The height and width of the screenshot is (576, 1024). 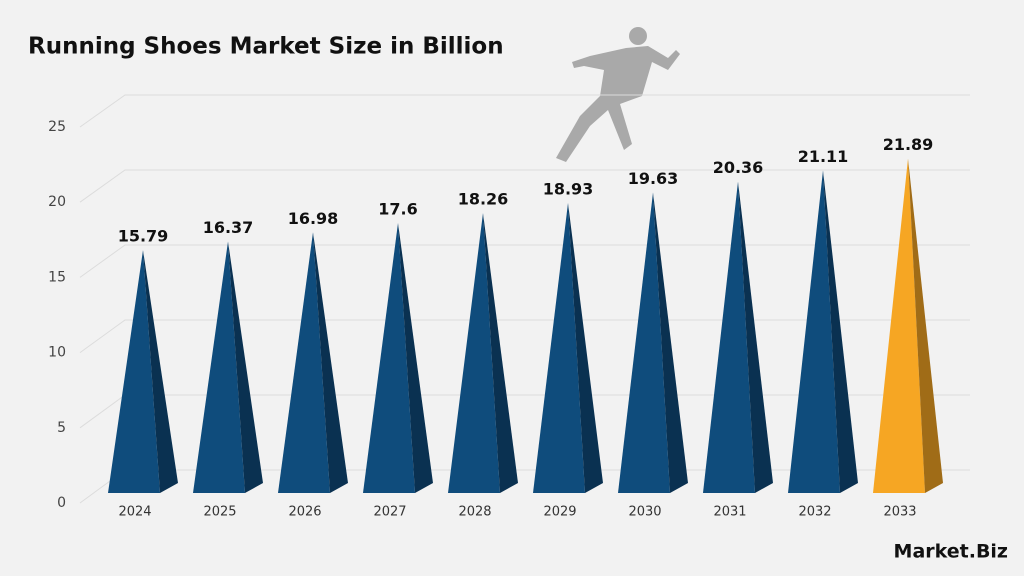 I want to click on y-tick-label: 15, so click(x=57, y=277).